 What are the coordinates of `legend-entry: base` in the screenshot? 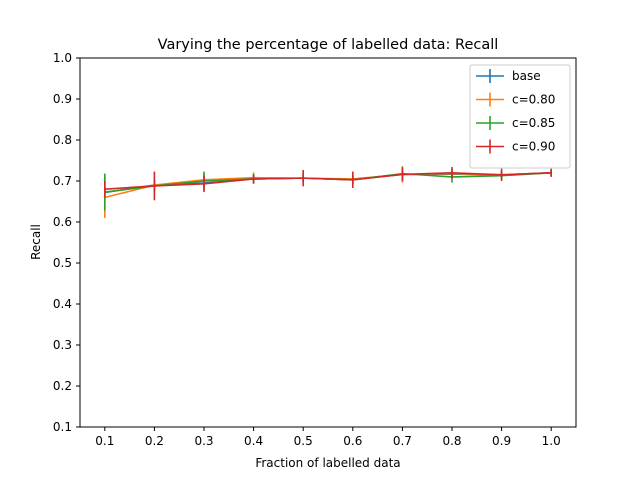 It's located at (508, 76).